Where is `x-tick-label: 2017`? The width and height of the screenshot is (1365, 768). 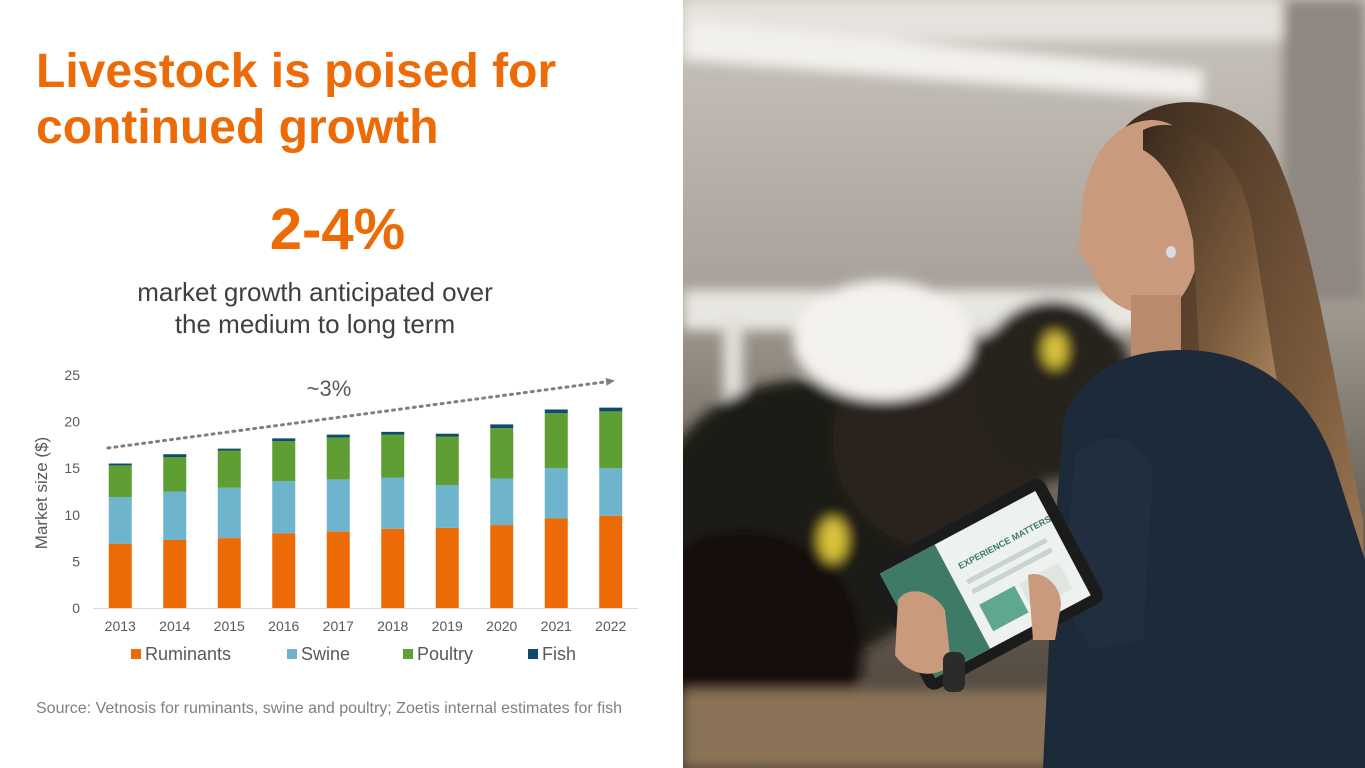 x-tick-label: 2017 is located at coordinates (338, 626).